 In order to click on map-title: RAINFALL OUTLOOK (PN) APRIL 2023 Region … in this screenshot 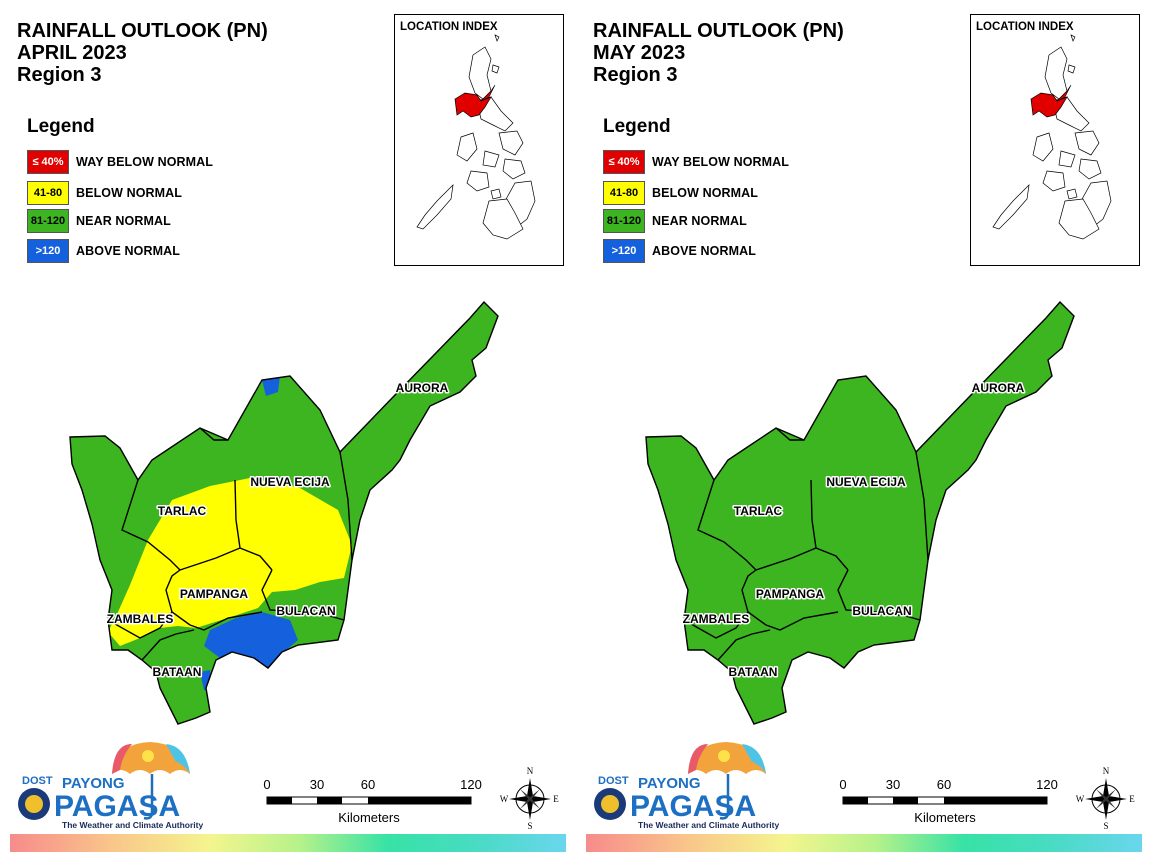, I will do `click(142, 53)`.